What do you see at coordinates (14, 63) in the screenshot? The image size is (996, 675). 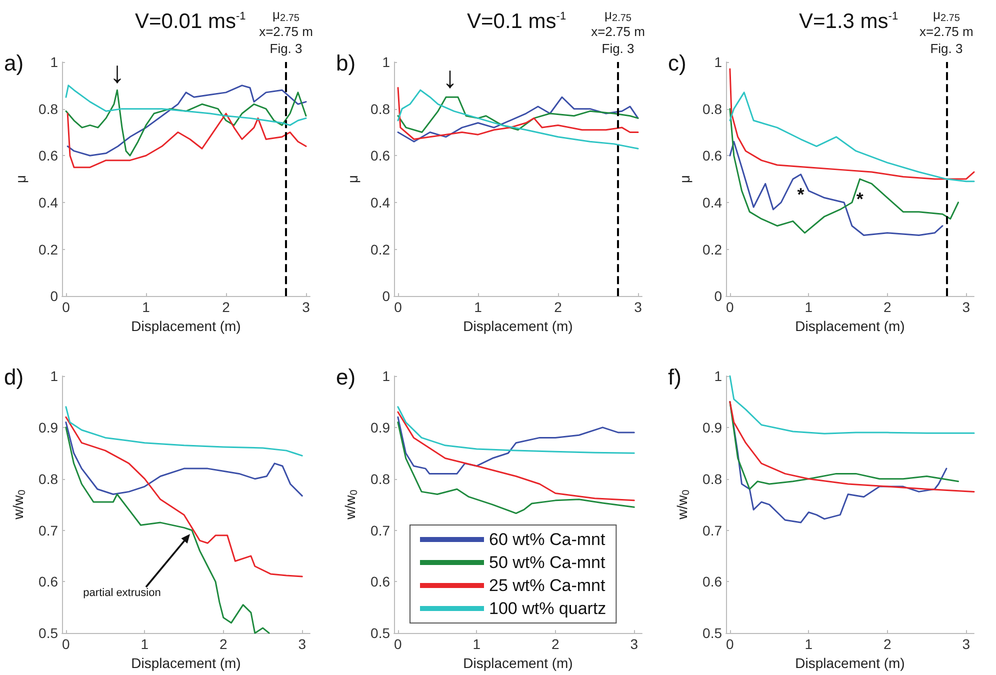 I see `text: a)` at bounding box center [14, 63].